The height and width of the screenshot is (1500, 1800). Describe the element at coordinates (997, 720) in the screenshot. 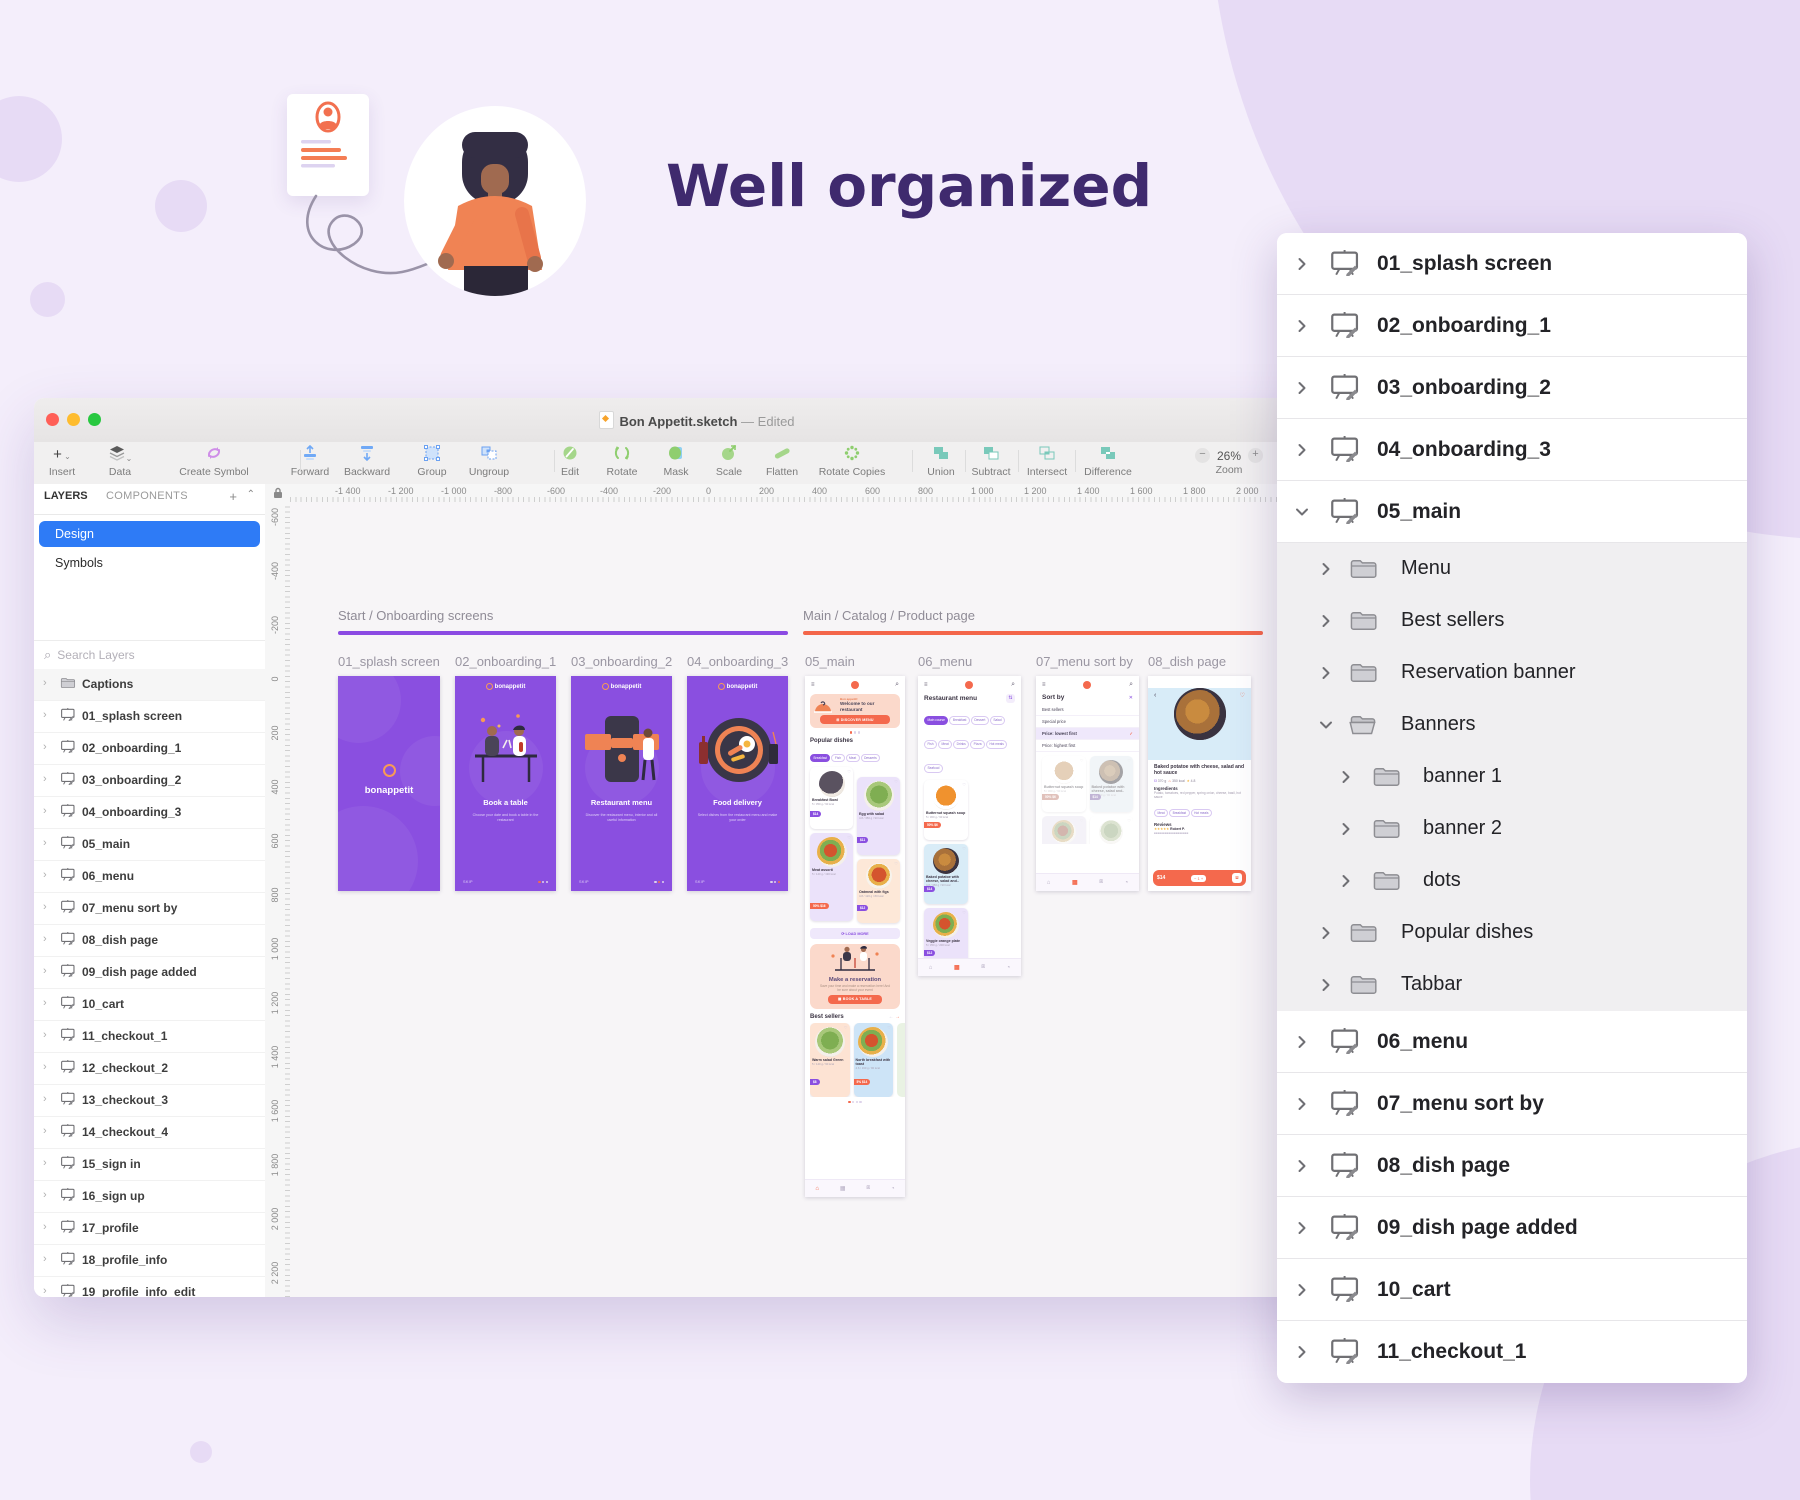

I see `category-chip: Salad` at that location.